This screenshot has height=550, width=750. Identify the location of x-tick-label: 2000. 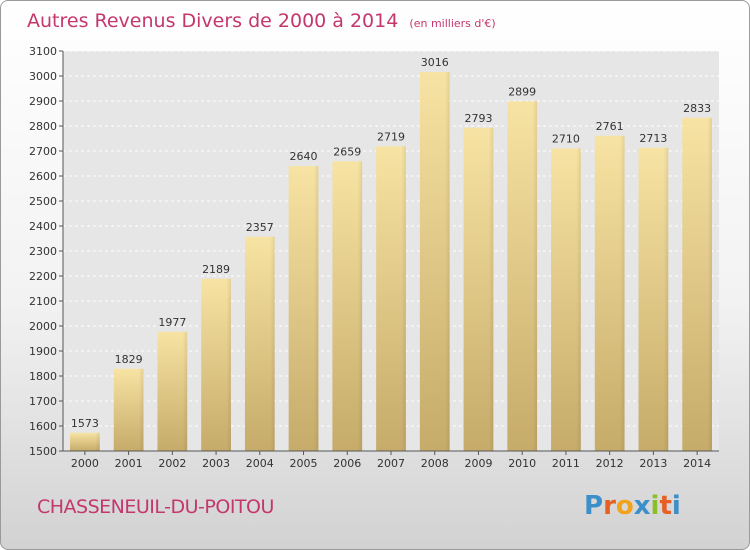
(85, 463).